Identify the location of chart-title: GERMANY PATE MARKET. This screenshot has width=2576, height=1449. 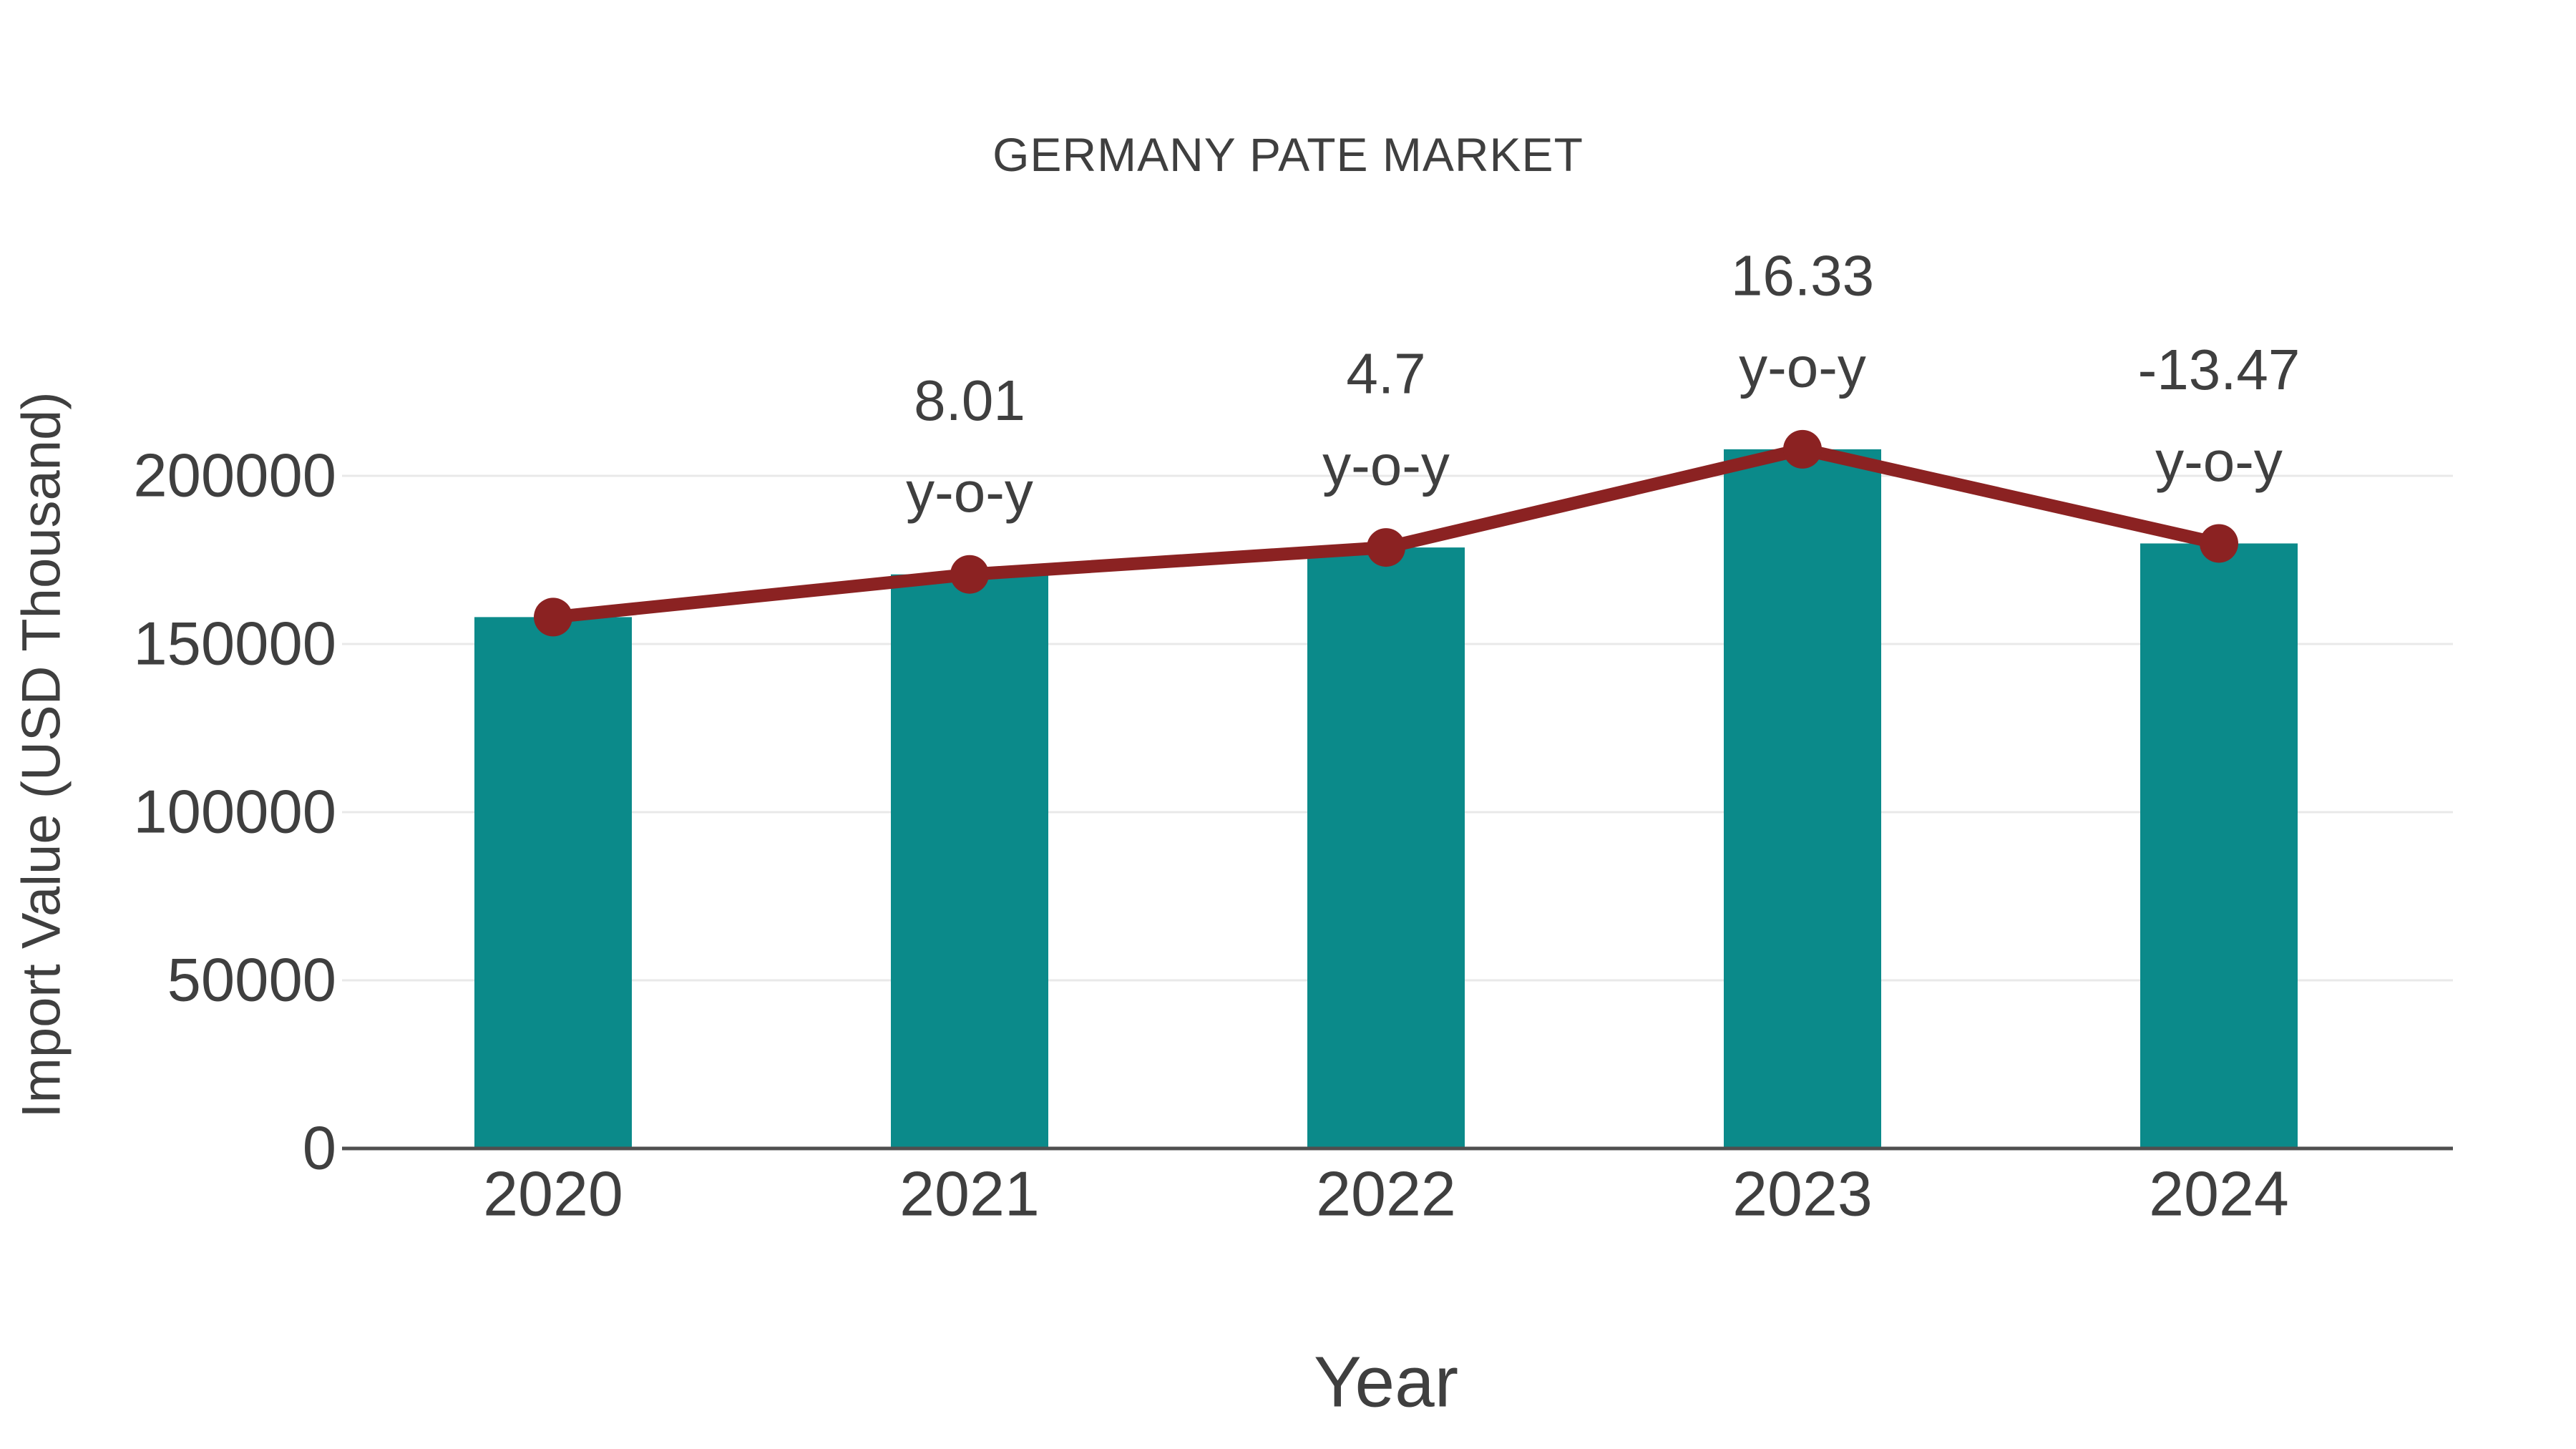
(1288, 154).